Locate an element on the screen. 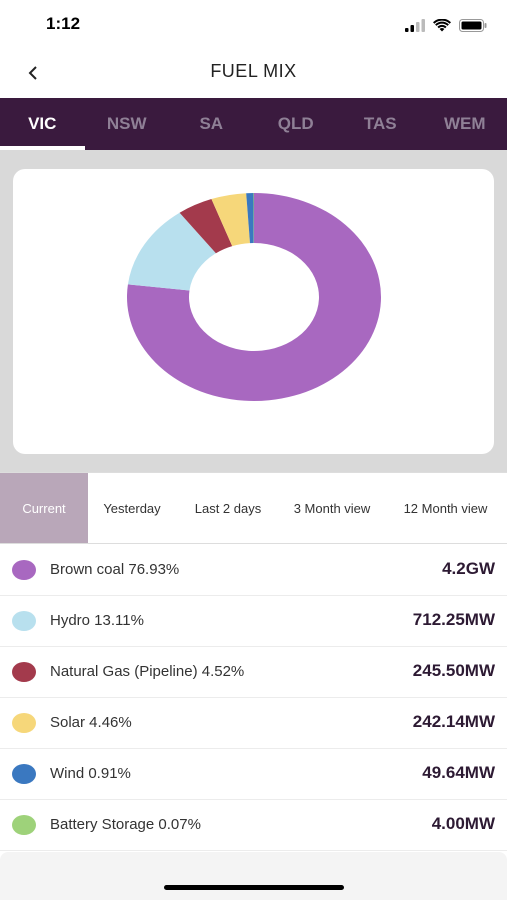  wifi-icon is located at coordinates (442, 24).